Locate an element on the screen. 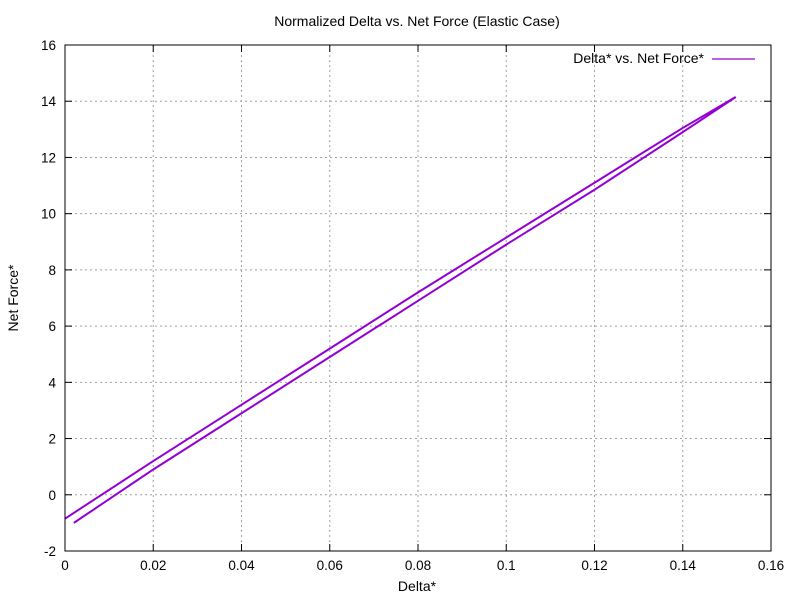 The width and height of the screenshot is (800, 600). x-axis-label: Delta* is located at coordinates (417, 586).